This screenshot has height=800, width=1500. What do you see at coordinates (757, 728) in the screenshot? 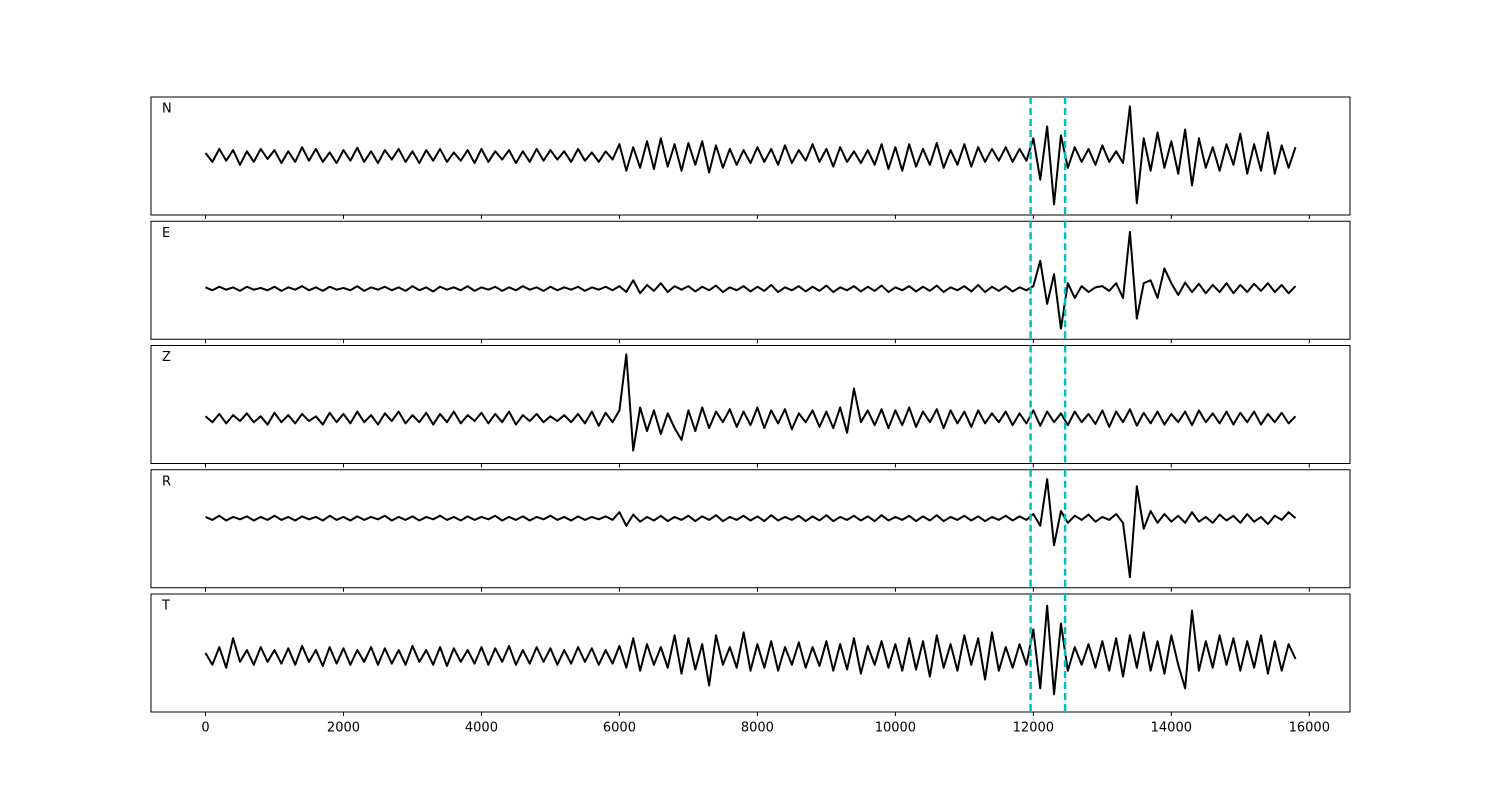
I see `x-tick-label: 8000` at bounding box center [757, 728].